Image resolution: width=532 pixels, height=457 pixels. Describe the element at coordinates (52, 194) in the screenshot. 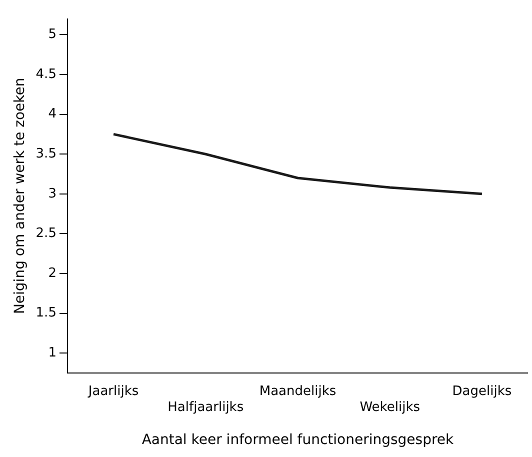

I see `y-tick-label: 3` at that location.